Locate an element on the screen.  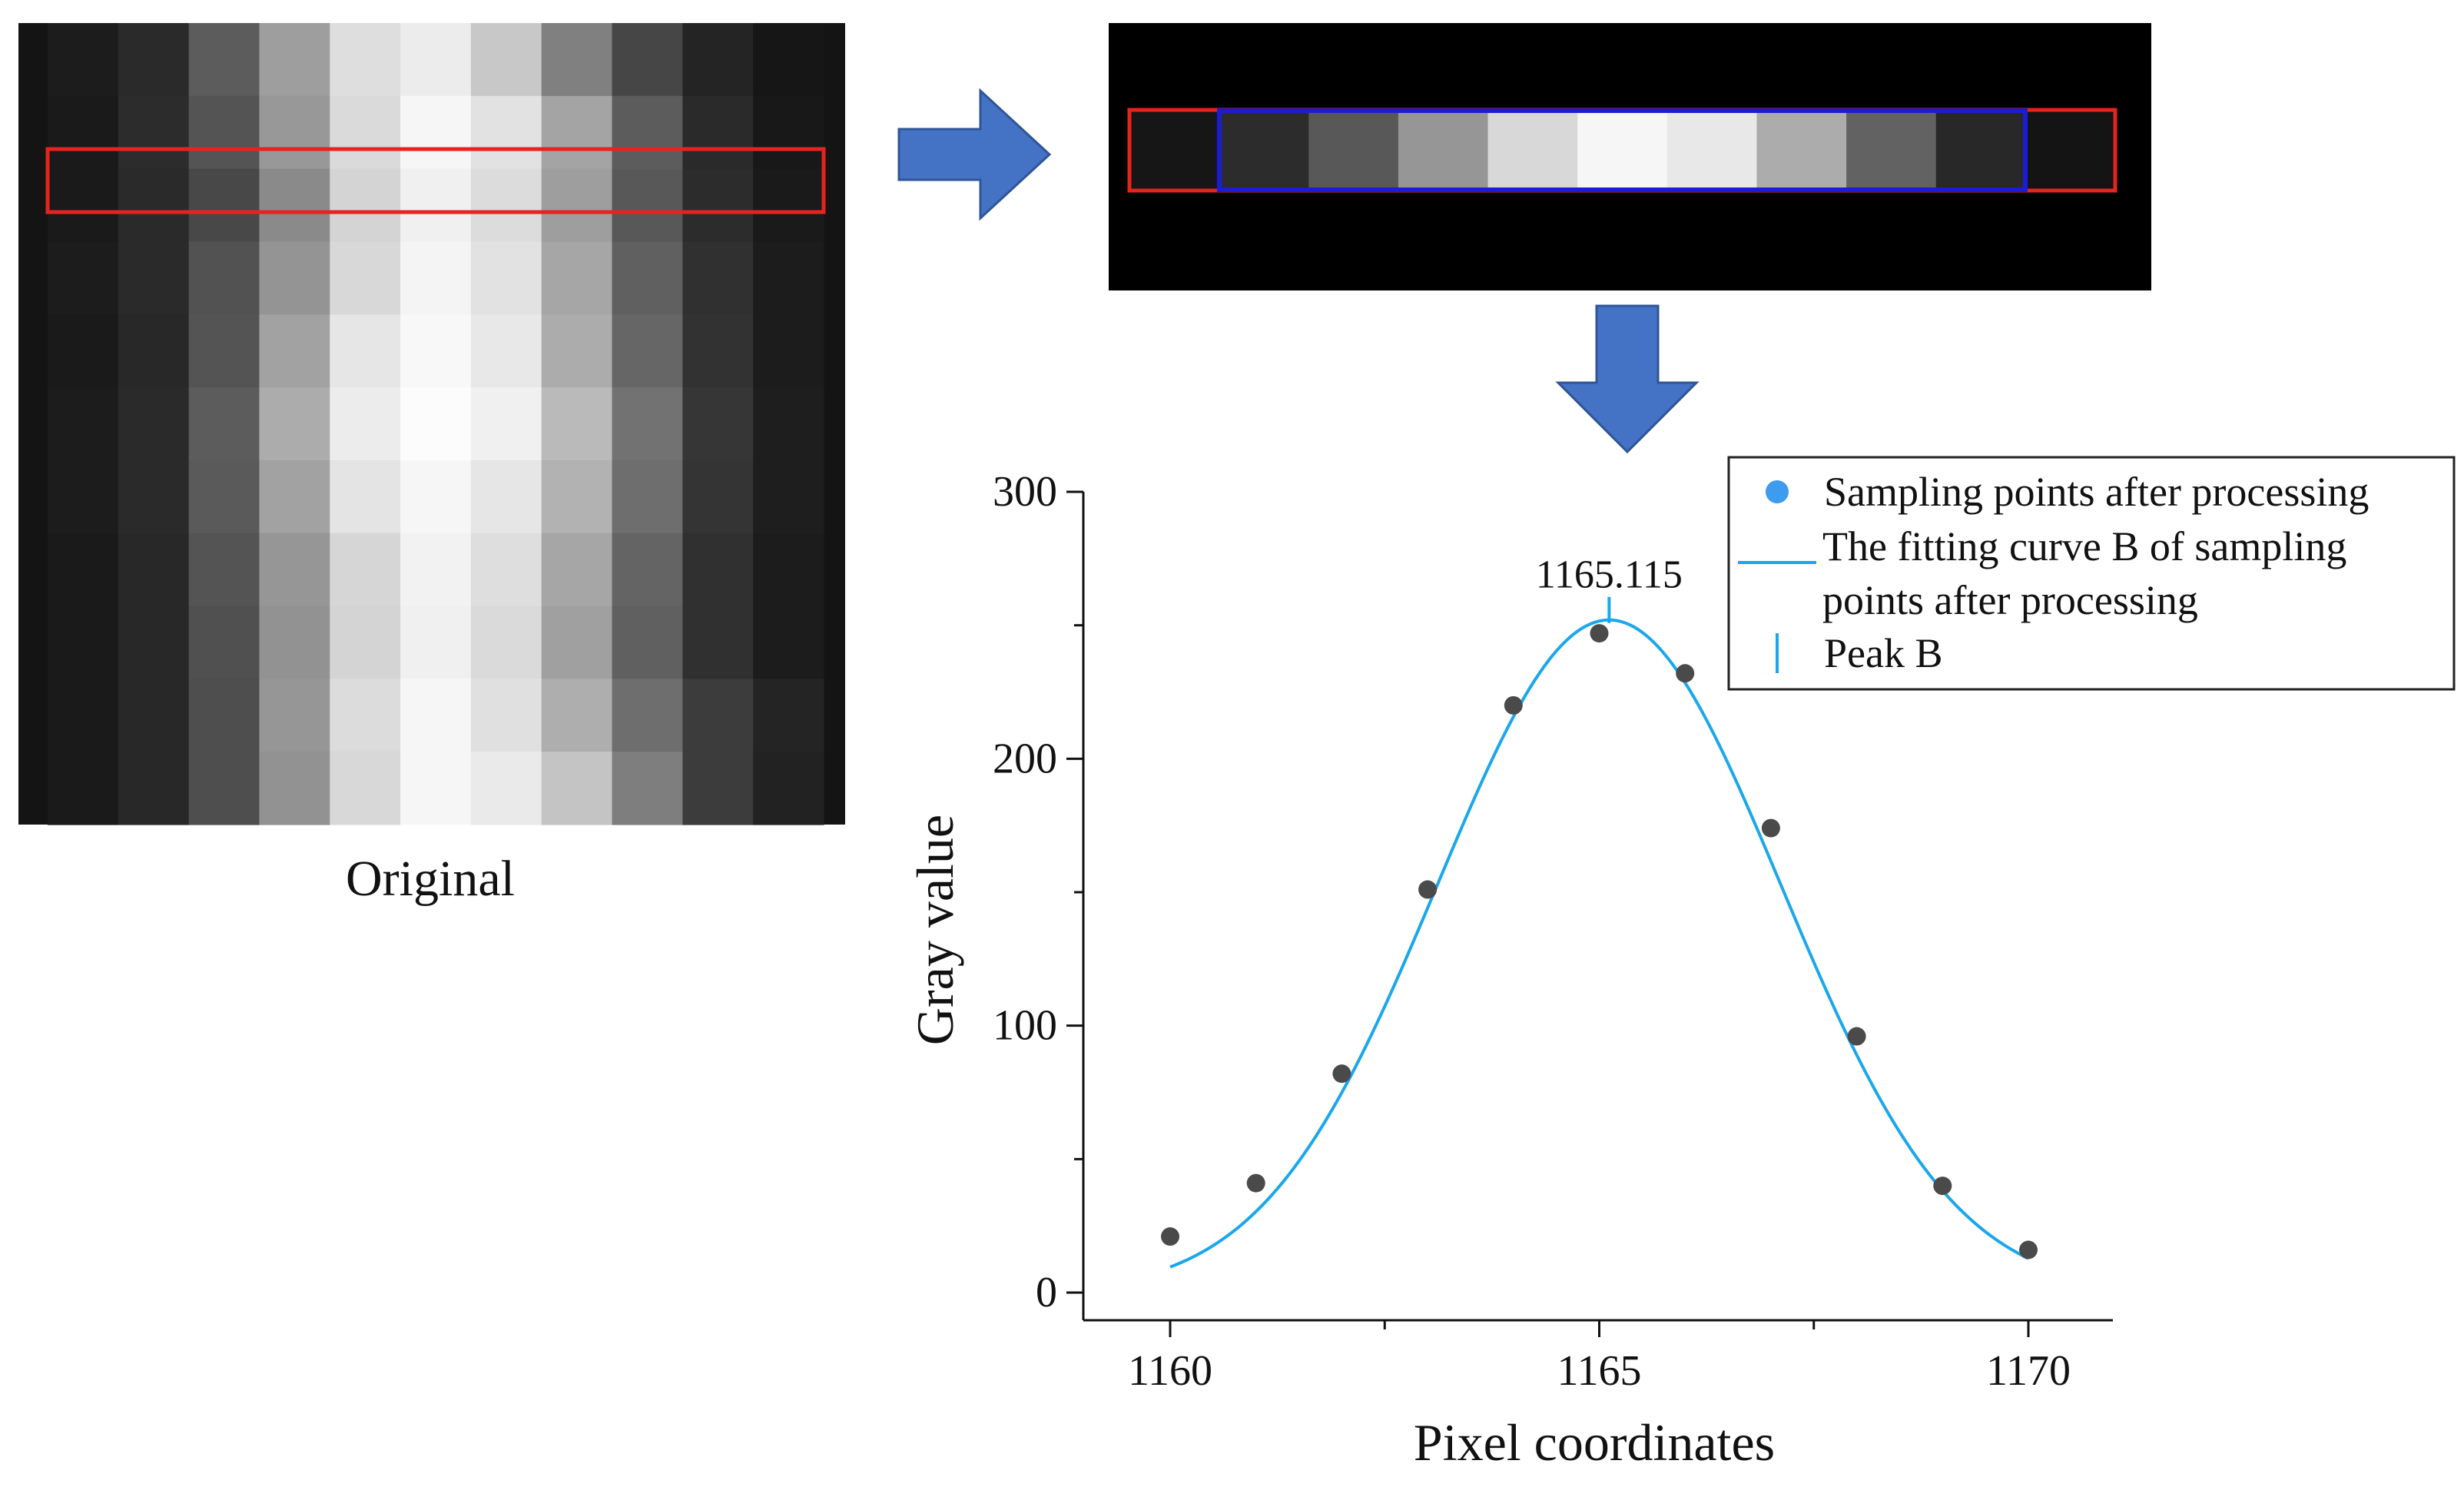
row-strip-cells is located at coordinates (1623, 150).